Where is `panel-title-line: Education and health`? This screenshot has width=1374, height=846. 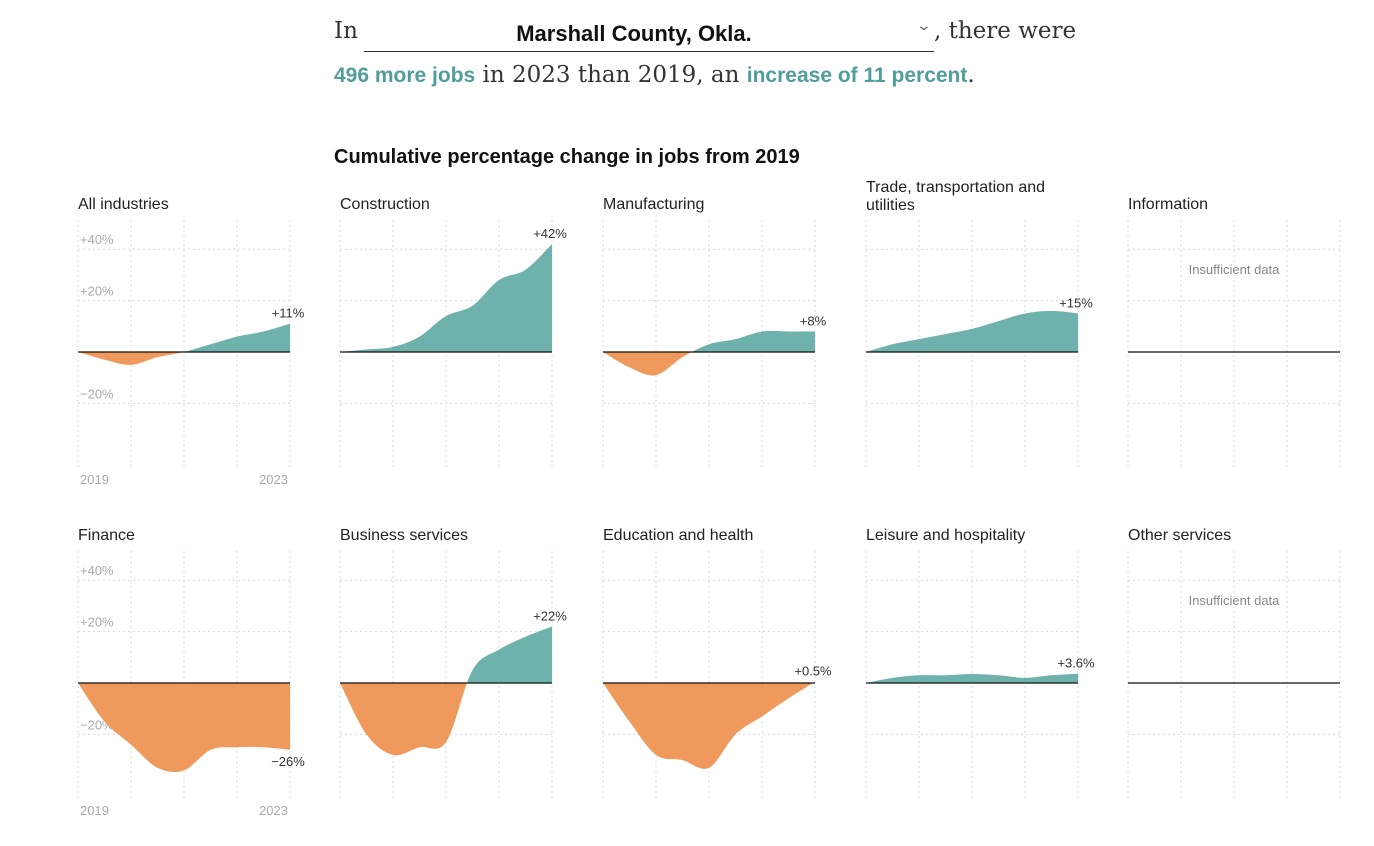 panel-title-line: Education and health is located at coordinates (678, 535).